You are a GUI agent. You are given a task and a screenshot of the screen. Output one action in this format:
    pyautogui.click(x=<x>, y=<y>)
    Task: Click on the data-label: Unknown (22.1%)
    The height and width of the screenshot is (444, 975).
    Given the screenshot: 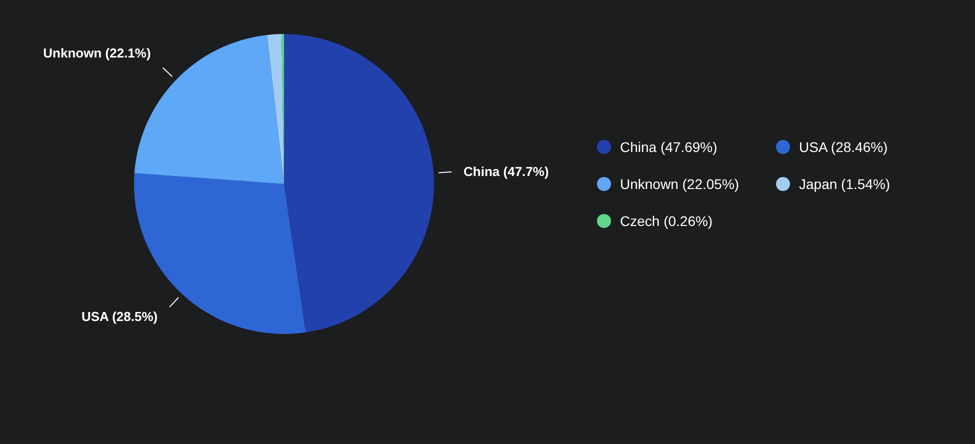 What is the action you would take?
    pyautogui.click(x=97, y=53)
    